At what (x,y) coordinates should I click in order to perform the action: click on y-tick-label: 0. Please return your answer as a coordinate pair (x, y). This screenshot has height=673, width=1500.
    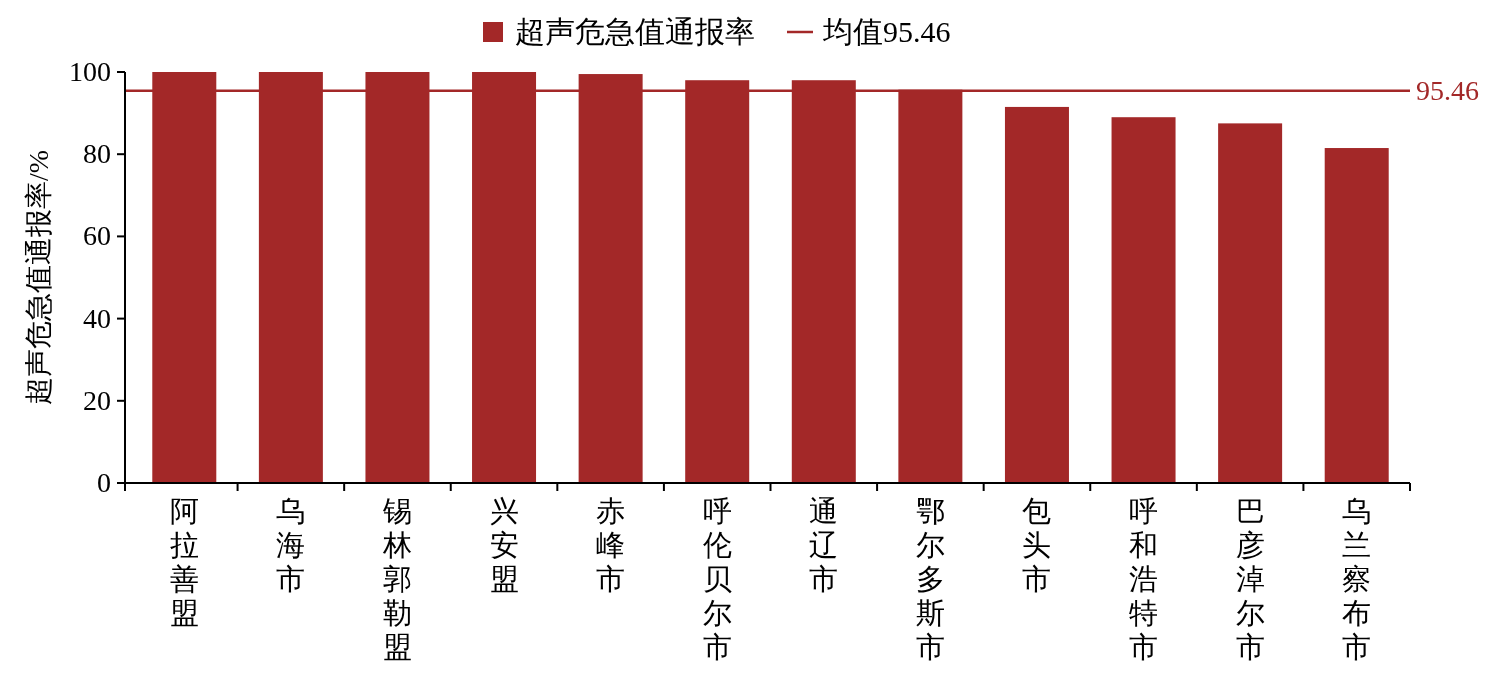
    Looking at the image, I should click on (104, 482).